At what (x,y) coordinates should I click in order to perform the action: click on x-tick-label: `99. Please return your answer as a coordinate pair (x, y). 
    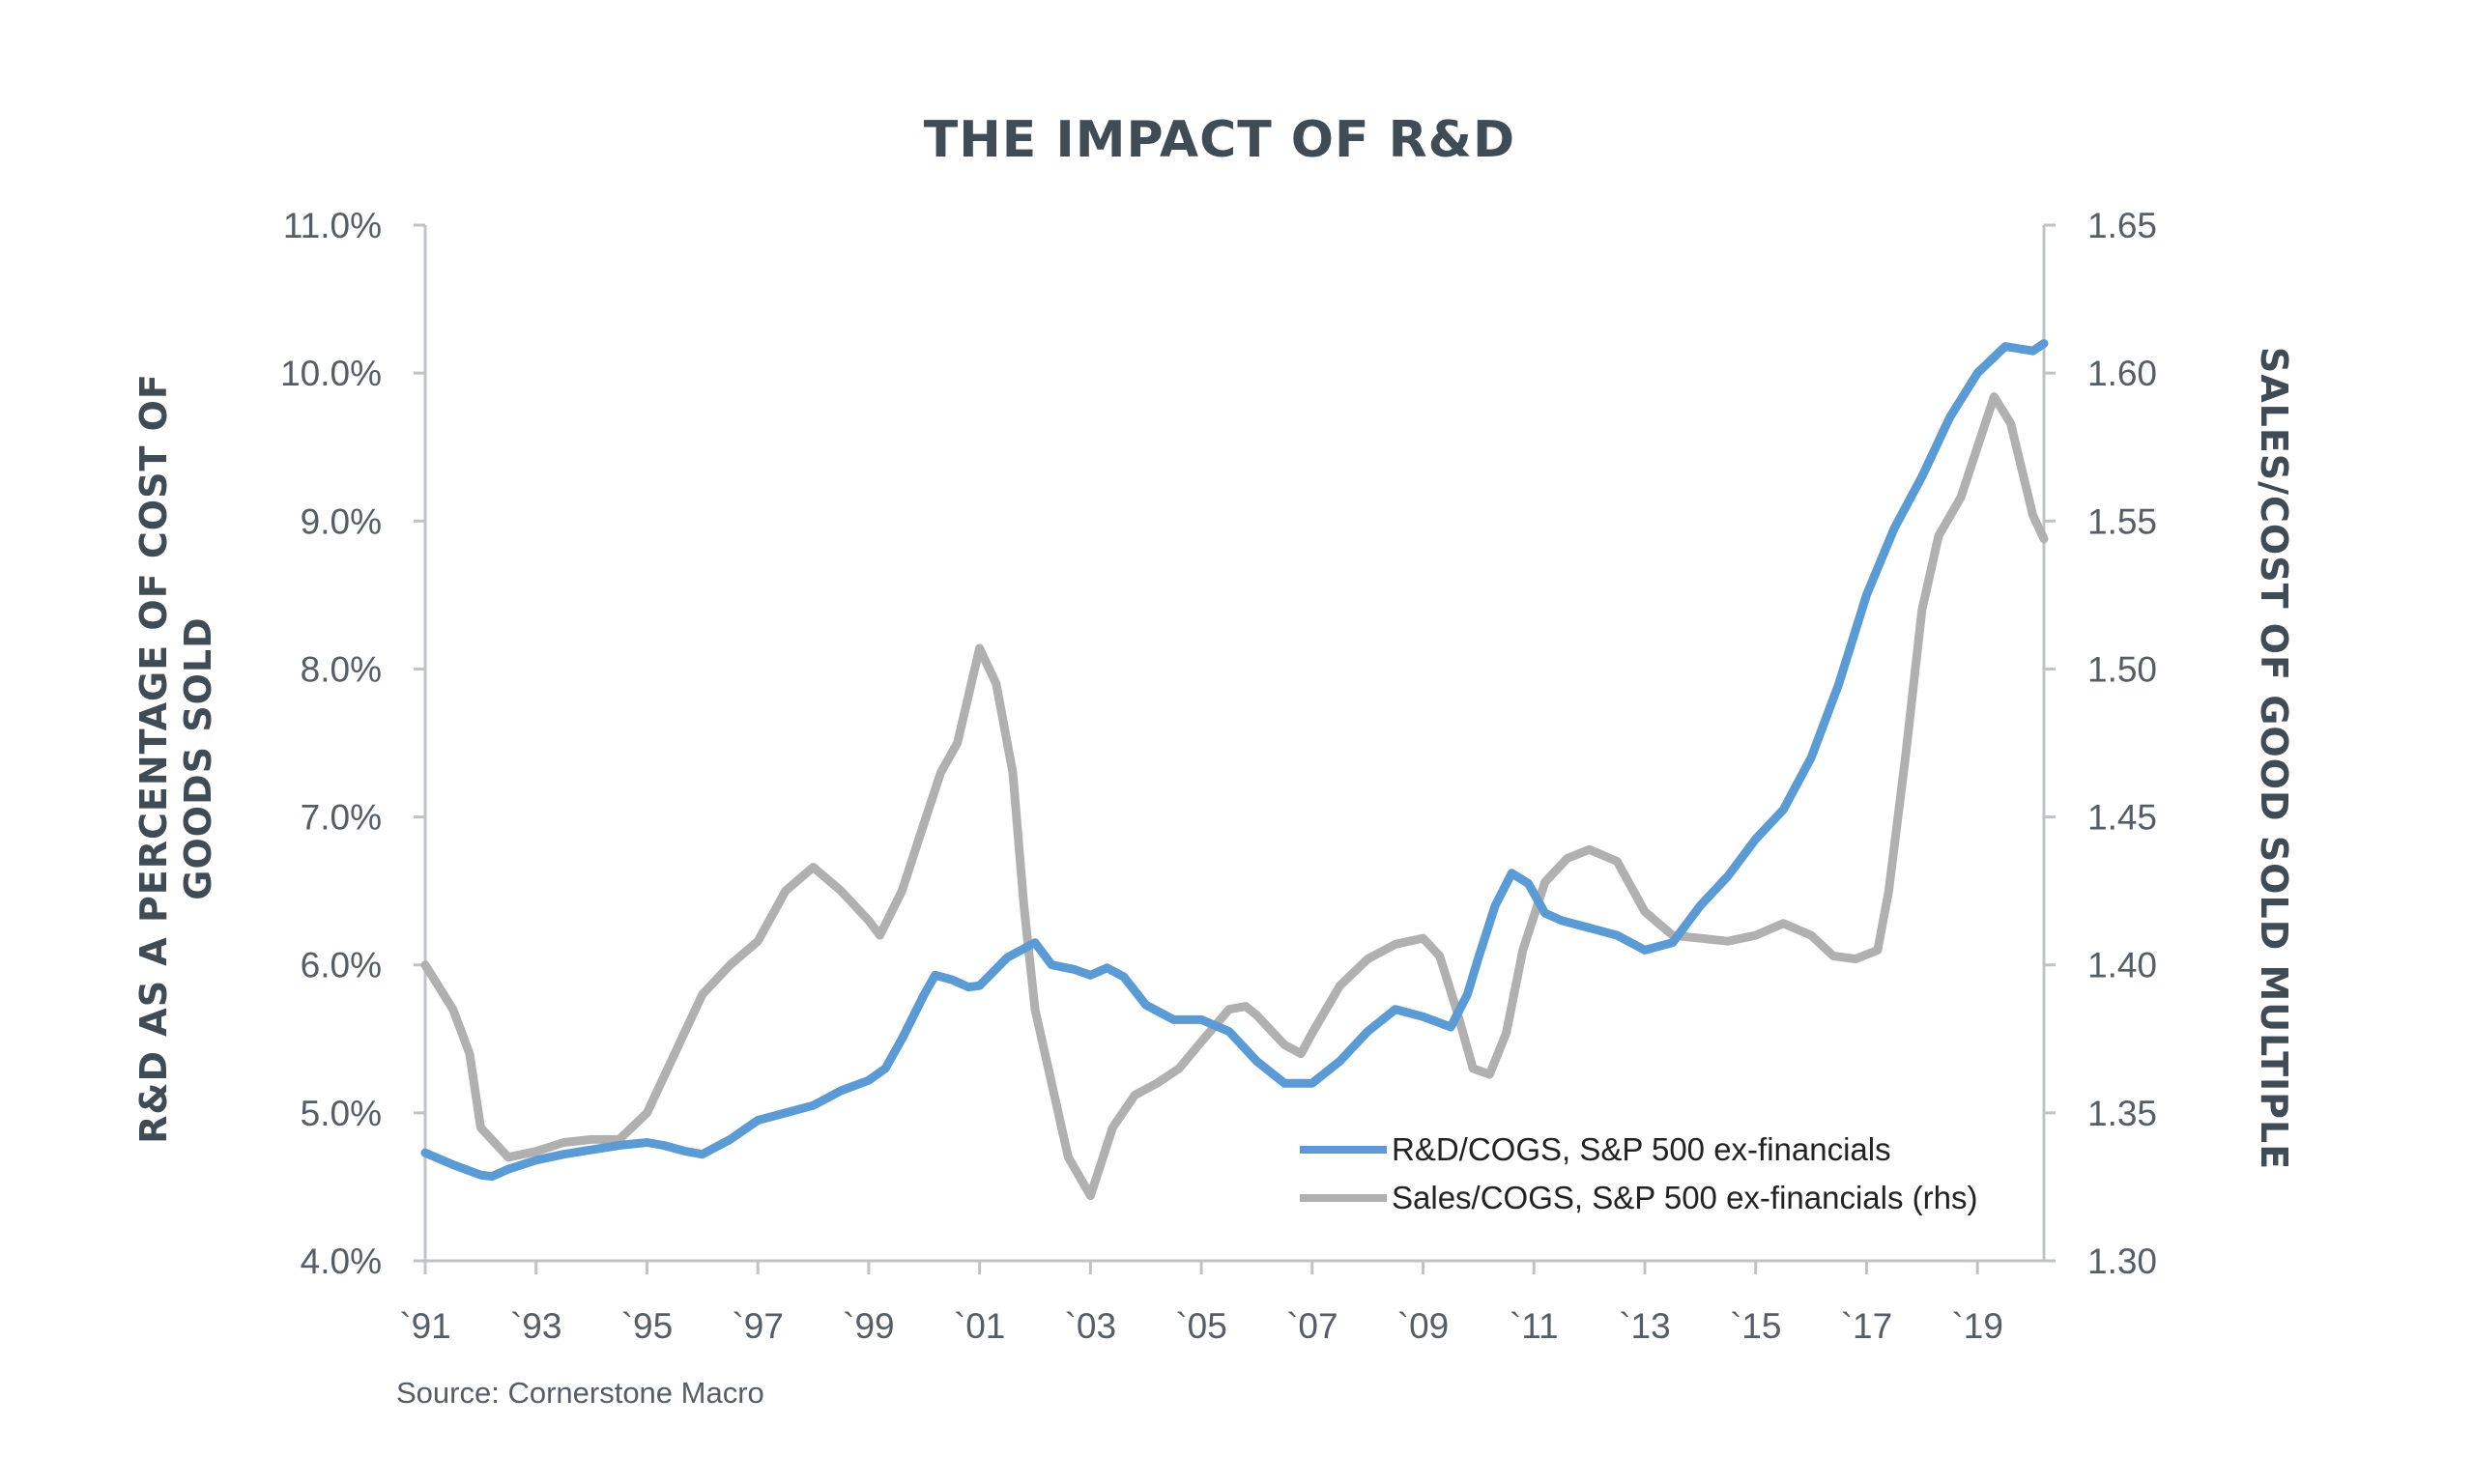
    Looking at the image, I should click on (869, 1326).